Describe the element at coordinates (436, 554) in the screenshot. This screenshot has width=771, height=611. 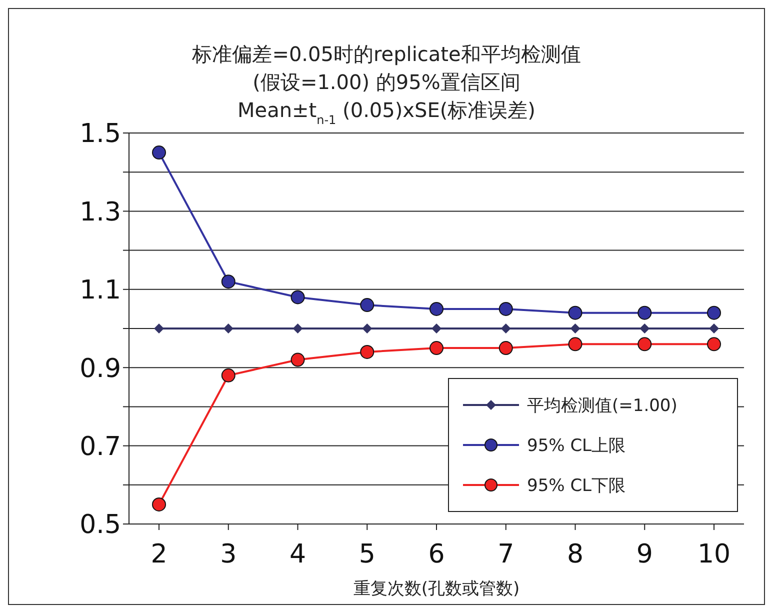
I see `x-tick-label: 6` at that location.